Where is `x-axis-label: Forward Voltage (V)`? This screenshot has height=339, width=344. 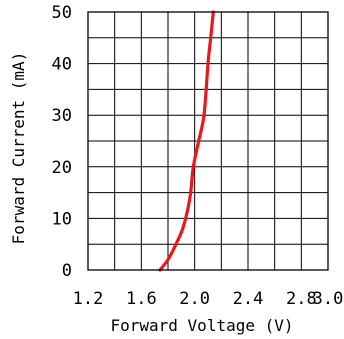
x-axis-label: Forward Voltage (V) is located at coordinates (201, 325).